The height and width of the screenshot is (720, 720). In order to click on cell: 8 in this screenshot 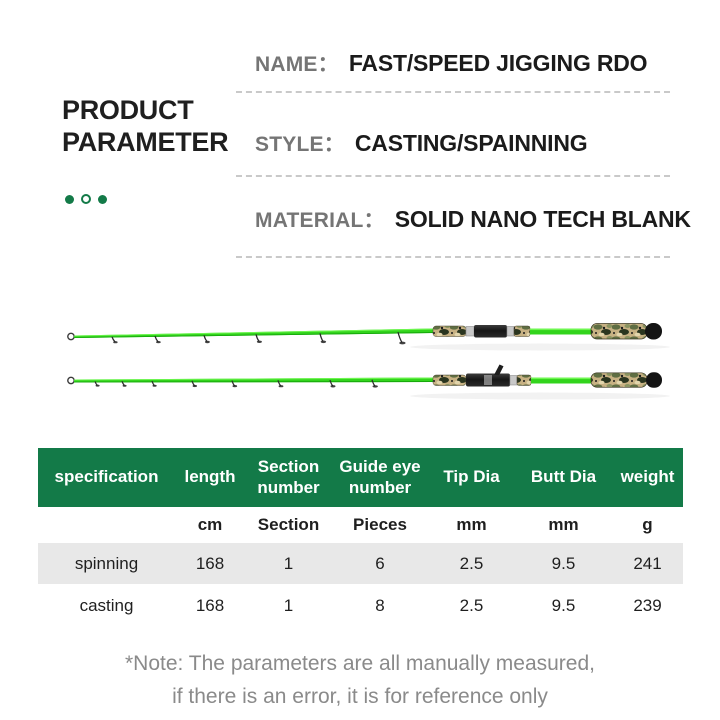, I will do `click(380, 605)`.